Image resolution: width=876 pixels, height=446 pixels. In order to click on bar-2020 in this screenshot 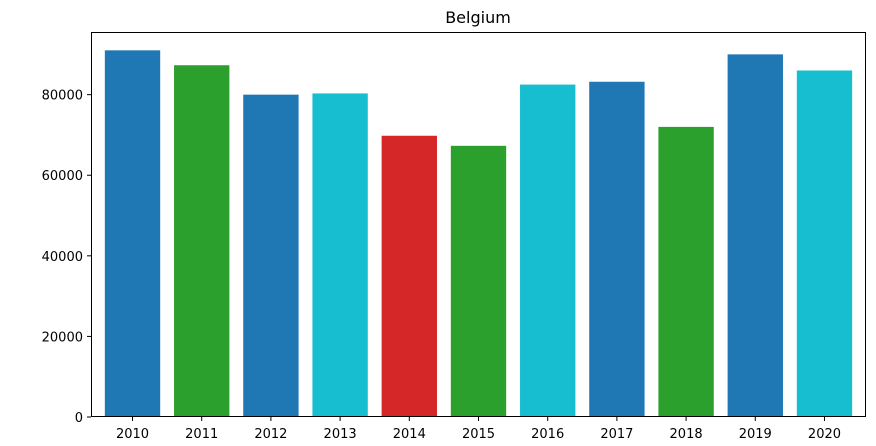, I will do `click(824, 243)`.